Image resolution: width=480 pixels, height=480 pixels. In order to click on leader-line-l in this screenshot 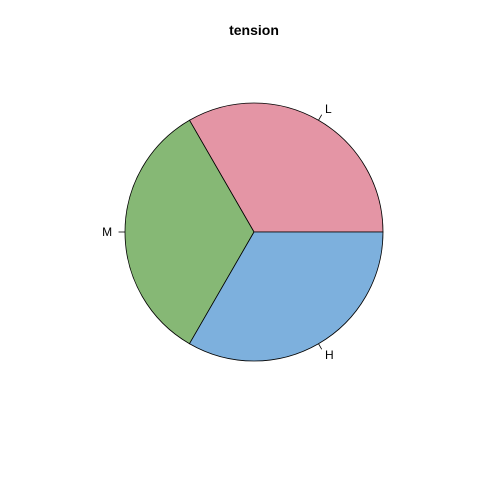, I will do `click(320, 117)`.